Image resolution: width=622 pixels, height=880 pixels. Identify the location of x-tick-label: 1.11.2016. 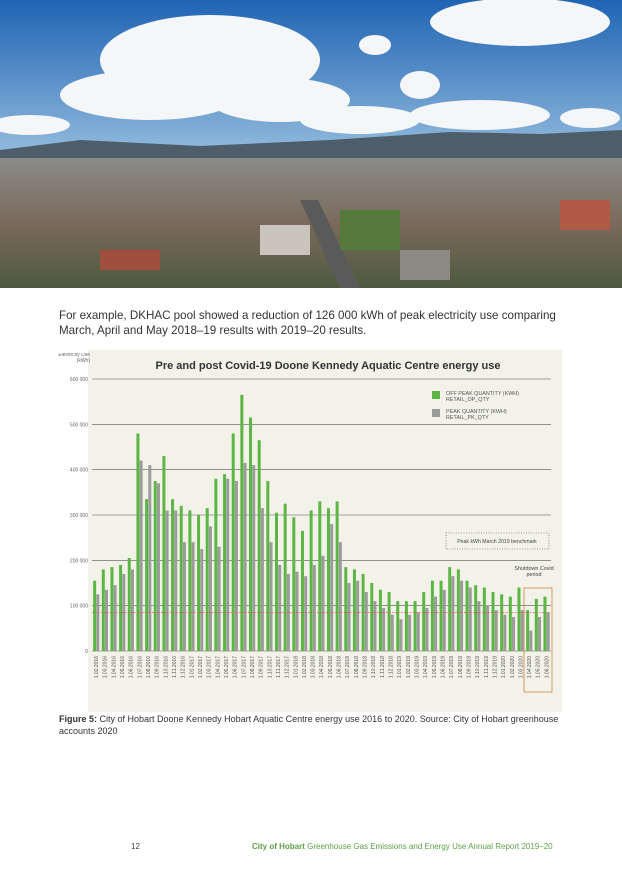
(175, 667).